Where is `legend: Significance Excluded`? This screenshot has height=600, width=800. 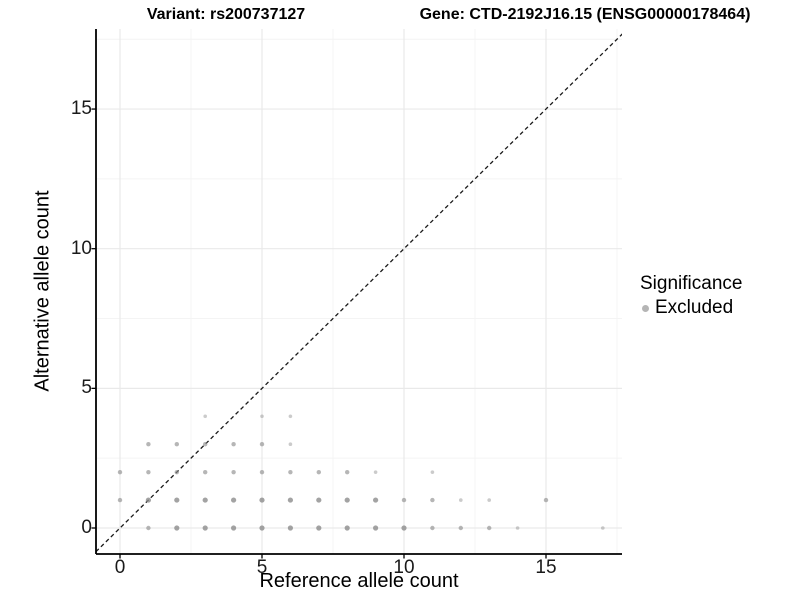 legend: Significance Excluded is located at coordinates (691, 296).